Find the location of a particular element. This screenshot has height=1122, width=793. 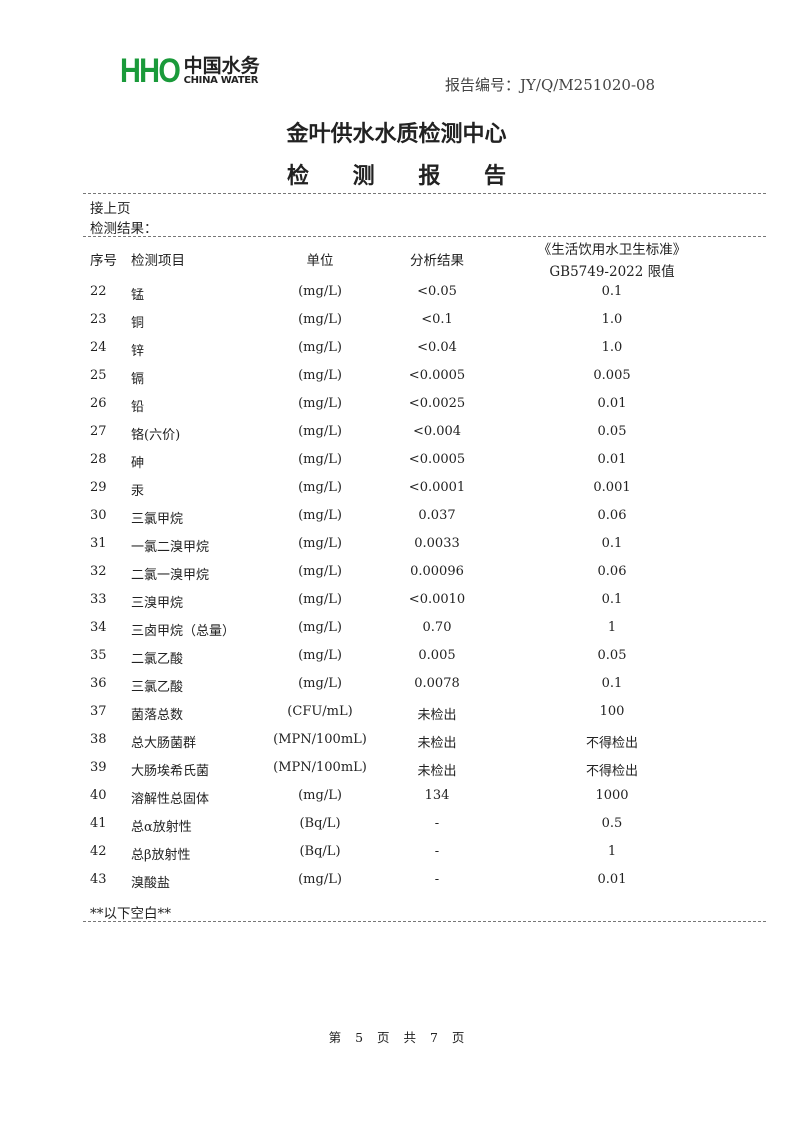

row-item: 大肠埃希氏菌 is located at coordinates (170, 771).